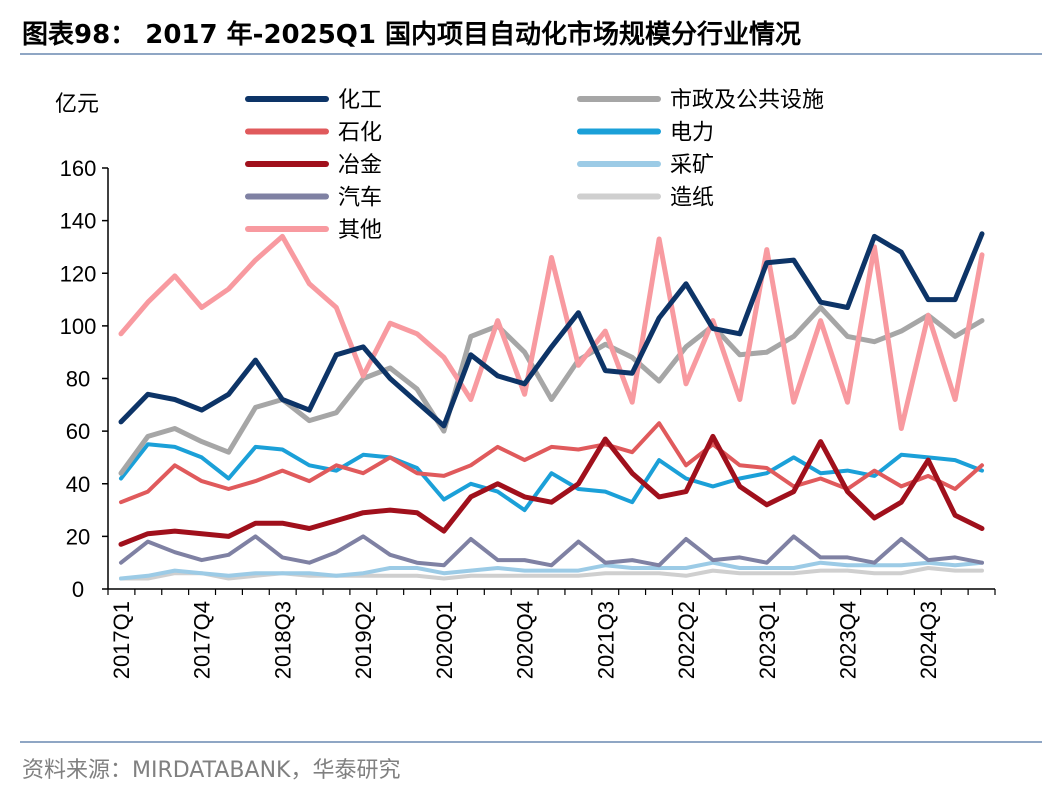  Describe the element at coordinates (525, 640) in the screenshot. I see `x-tick-label: 2020Q4` at that location.